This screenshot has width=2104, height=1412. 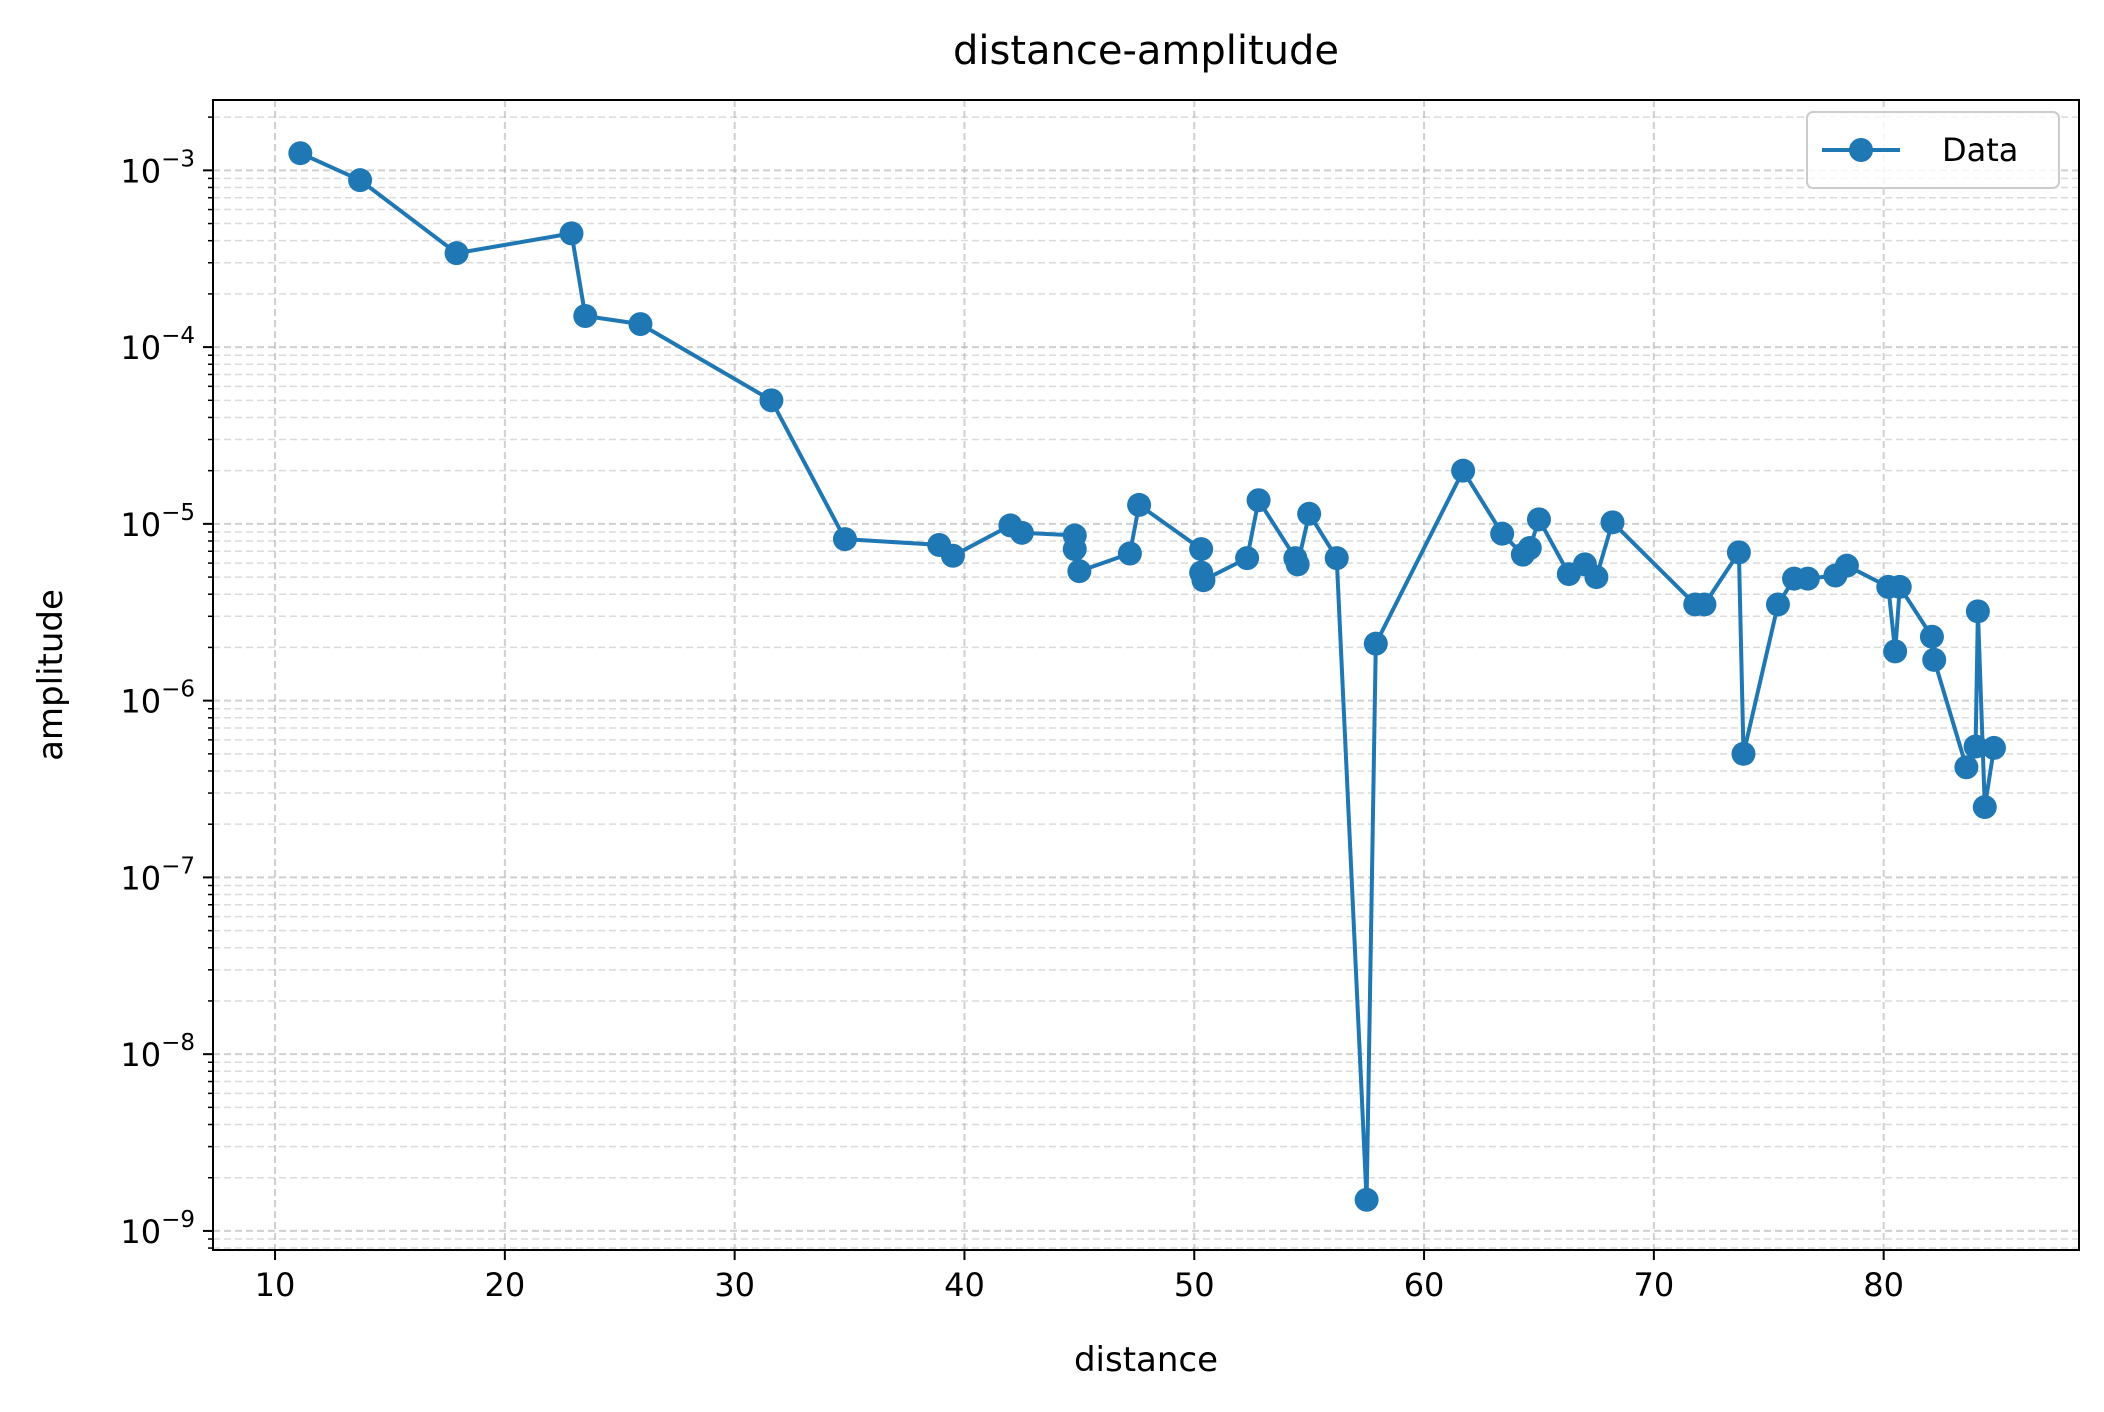 What do you see at coordinates (1146, 1360) in the screenshot?
I see `x-axis-label: distance` at bounding box center [1146, 1360].